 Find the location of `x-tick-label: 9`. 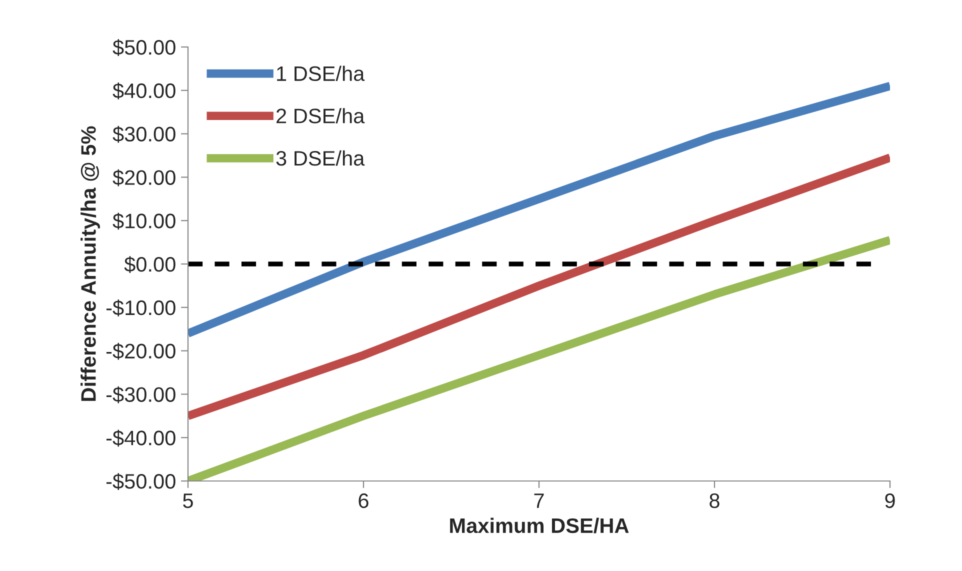

x-tick-label: 9 is located at coordinates (890, 500).